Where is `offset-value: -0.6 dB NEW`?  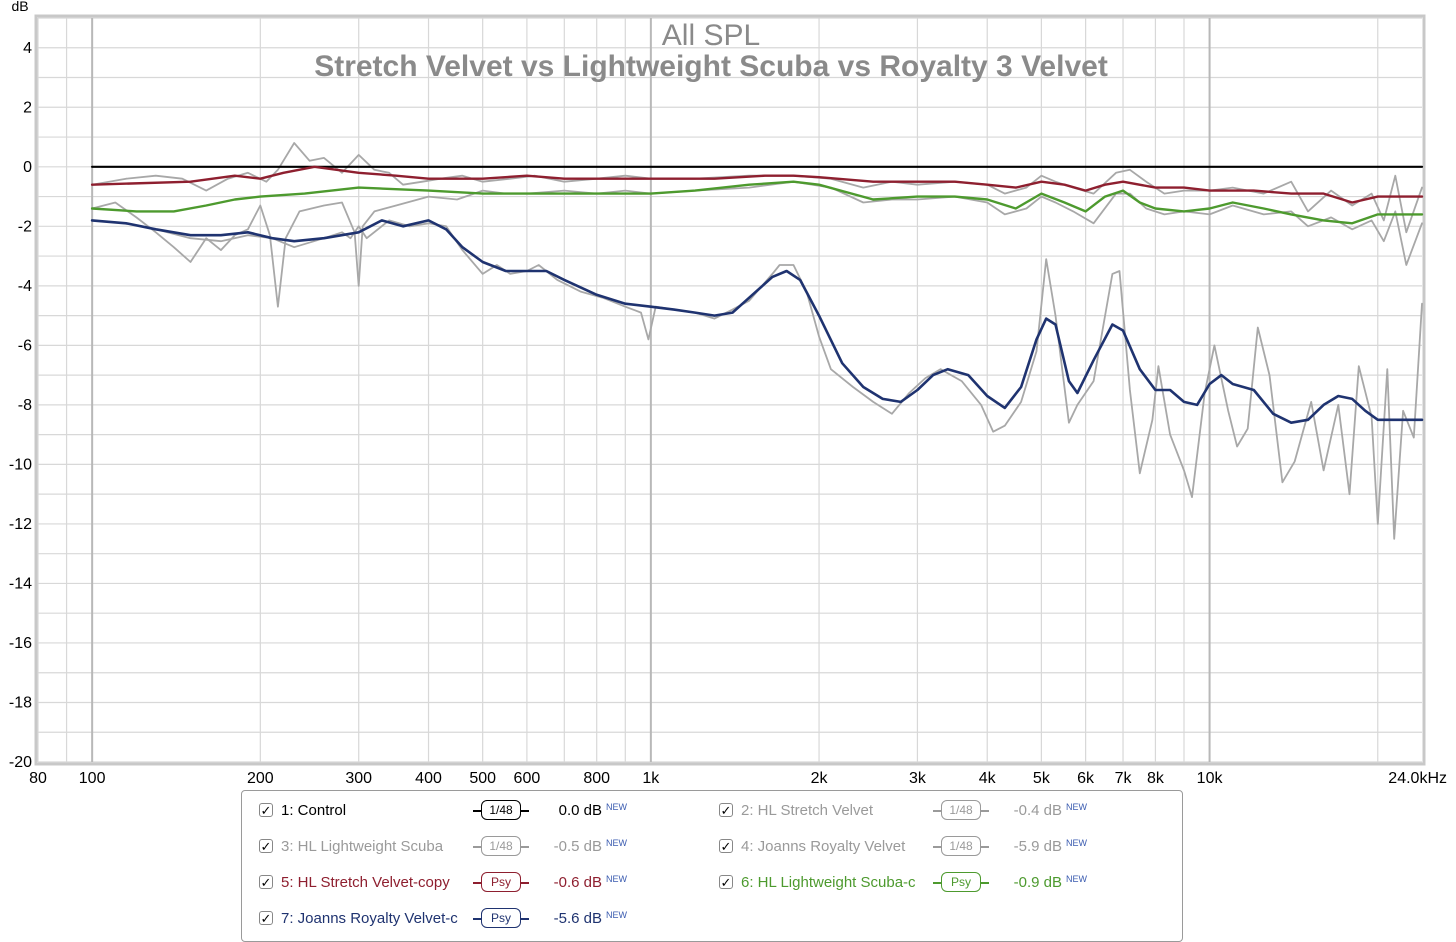 offset-value: -0.6 dB NEW is located at coordinates (590, 882).